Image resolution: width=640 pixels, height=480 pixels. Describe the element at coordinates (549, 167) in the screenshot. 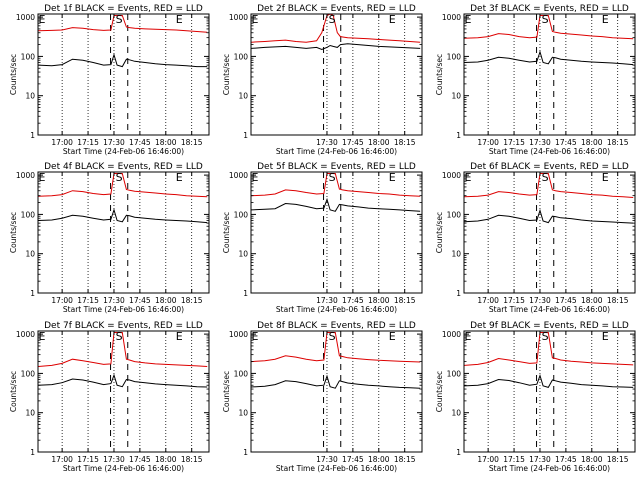

I see `panel-title: Det 6f BLACK = Events, RED = LLD` at that location.